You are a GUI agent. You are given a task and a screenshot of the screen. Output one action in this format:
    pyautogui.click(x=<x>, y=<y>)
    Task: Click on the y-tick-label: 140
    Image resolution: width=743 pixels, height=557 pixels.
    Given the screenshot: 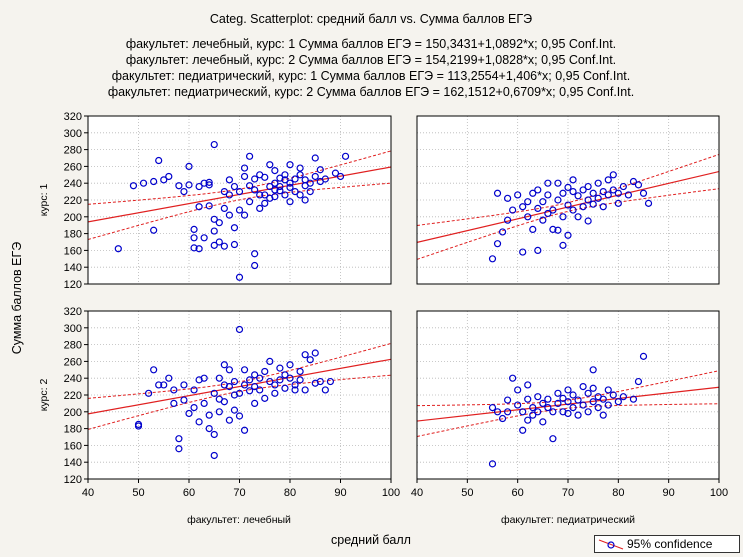 What is the action you would take?
    pyautogui.click(x=73, y=463)
    